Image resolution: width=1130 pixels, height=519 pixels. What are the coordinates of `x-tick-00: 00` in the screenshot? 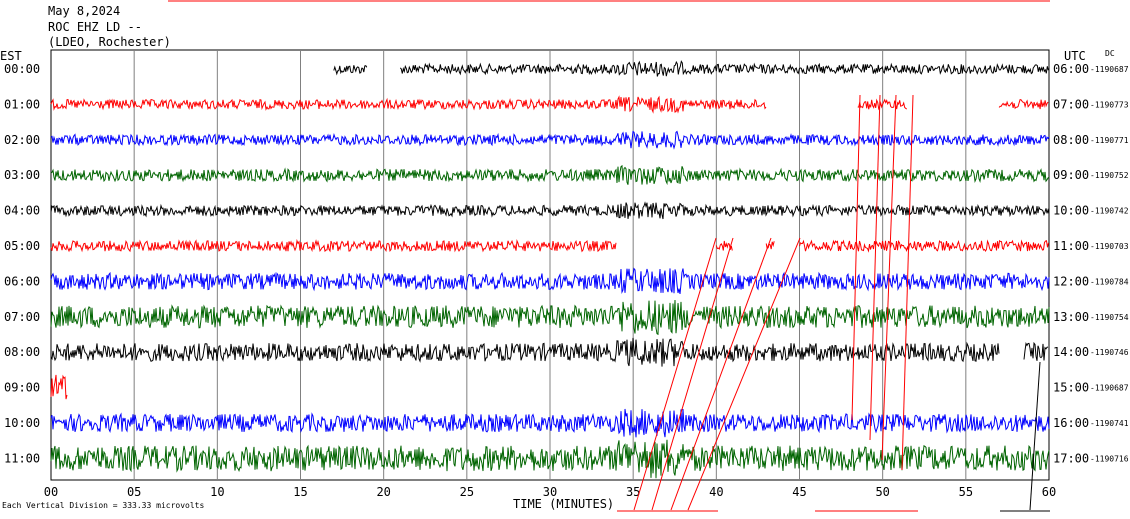 It's located at (51, 492).